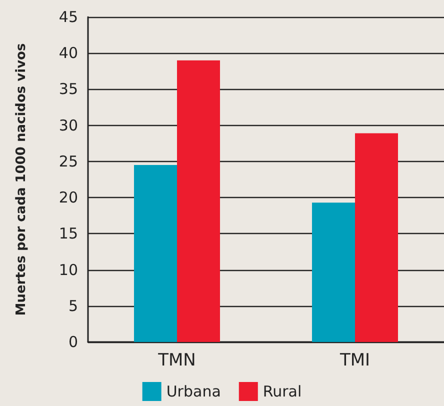 The height and width of the screenshot is (406, 444). Describe the element at coordinates (68, 125) in the screenshot. I see `y-tick-label: 30` at that location.